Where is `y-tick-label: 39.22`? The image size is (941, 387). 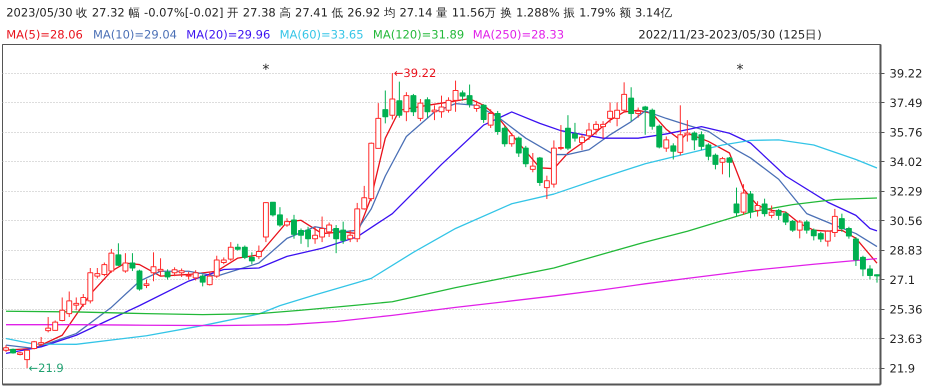 y-tick-label: 39.22 is located at coordinates (906, 73).